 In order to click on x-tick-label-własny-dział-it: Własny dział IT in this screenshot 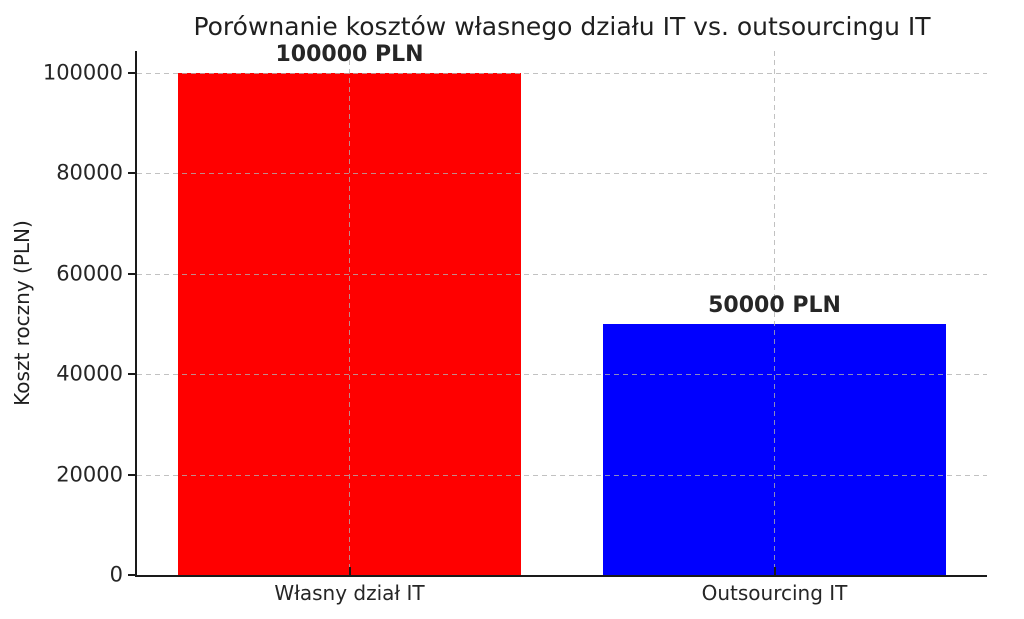, I will do `click(349, 593)`.